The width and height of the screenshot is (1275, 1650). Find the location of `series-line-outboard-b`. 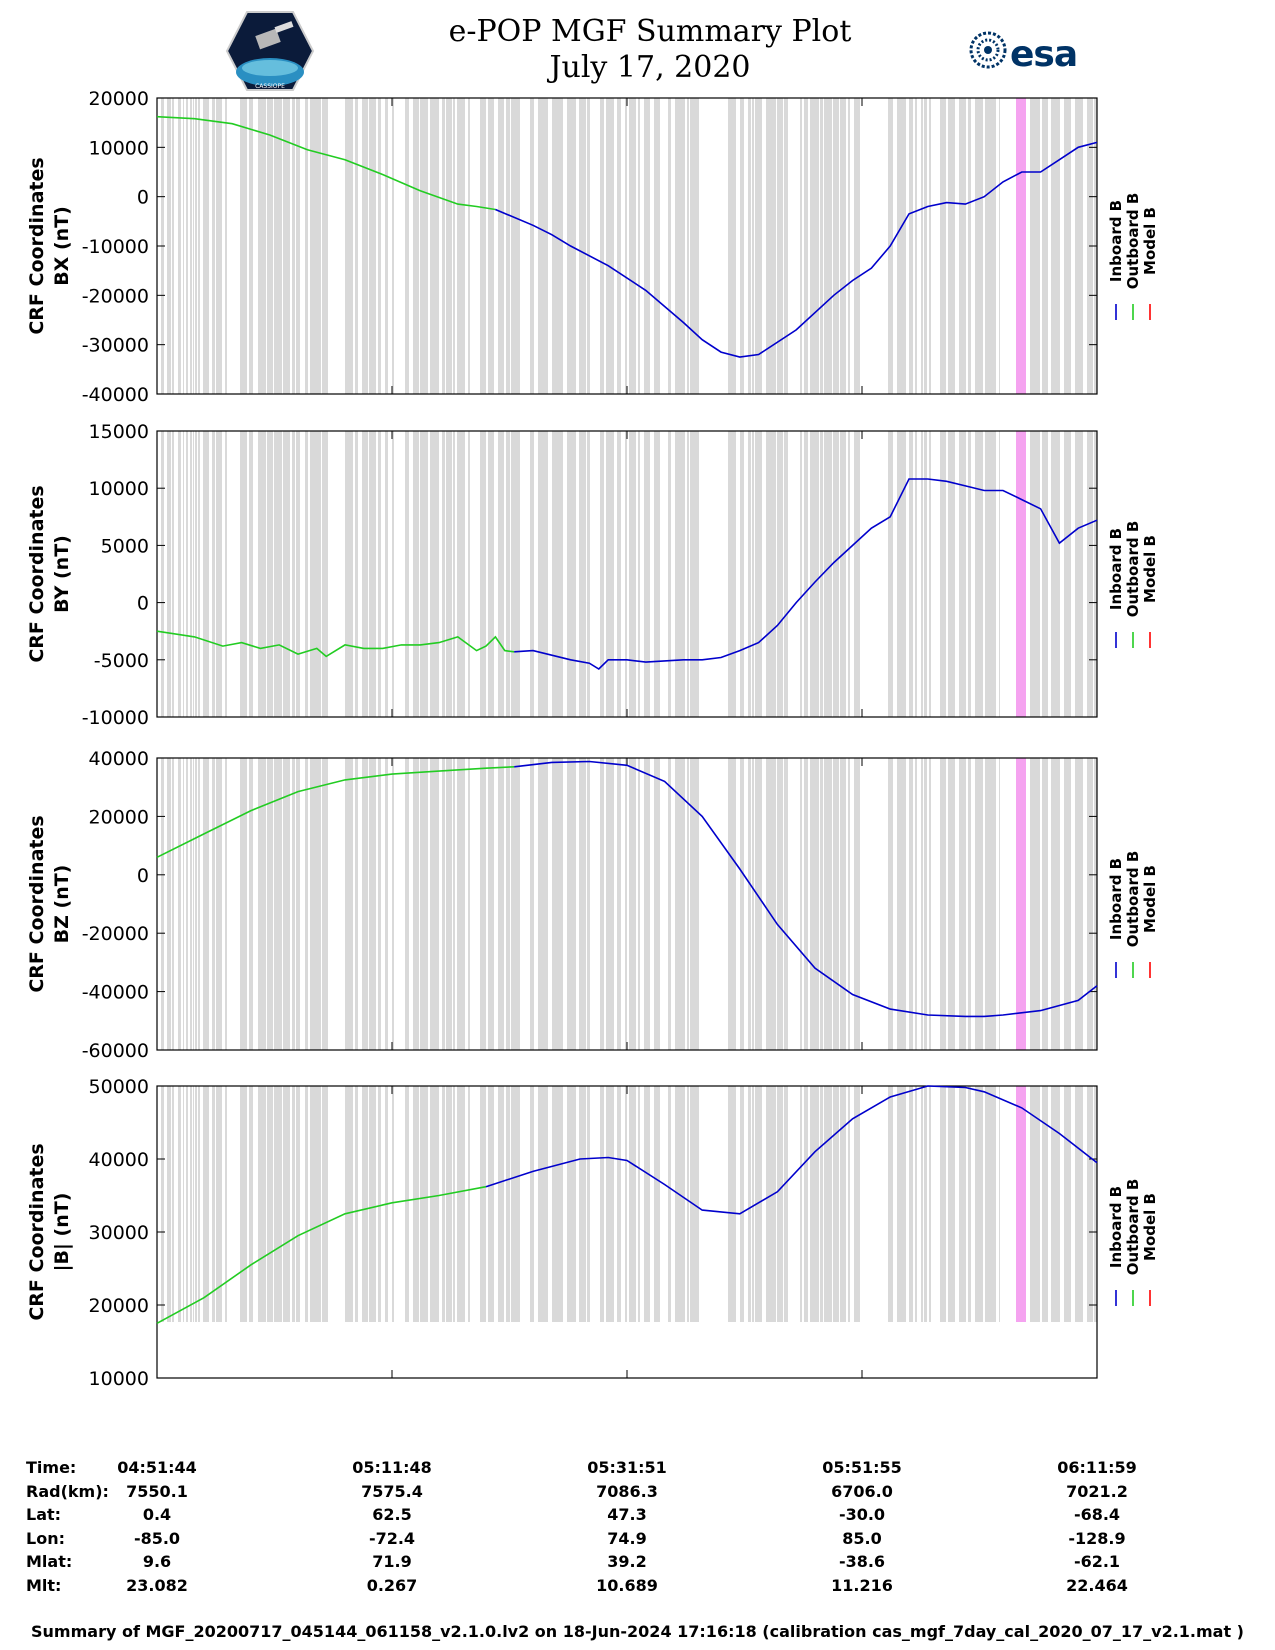

series-line-outboard-b is located at coordinates (321, 1255).